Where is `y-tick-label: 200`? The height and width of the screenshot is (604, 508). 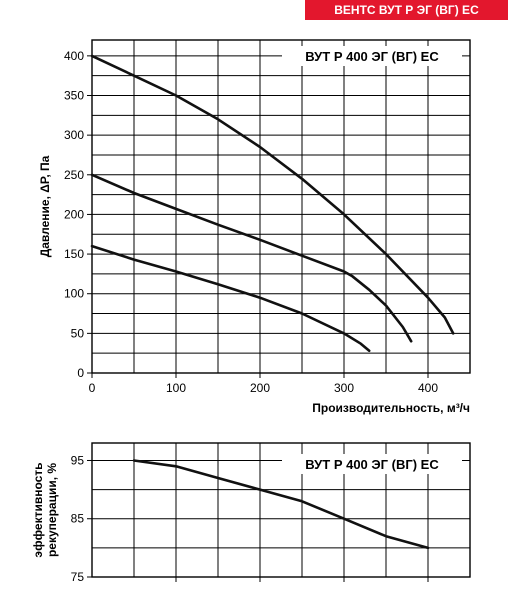
y-tick-label: 200 is located at coordinates (74, 214).